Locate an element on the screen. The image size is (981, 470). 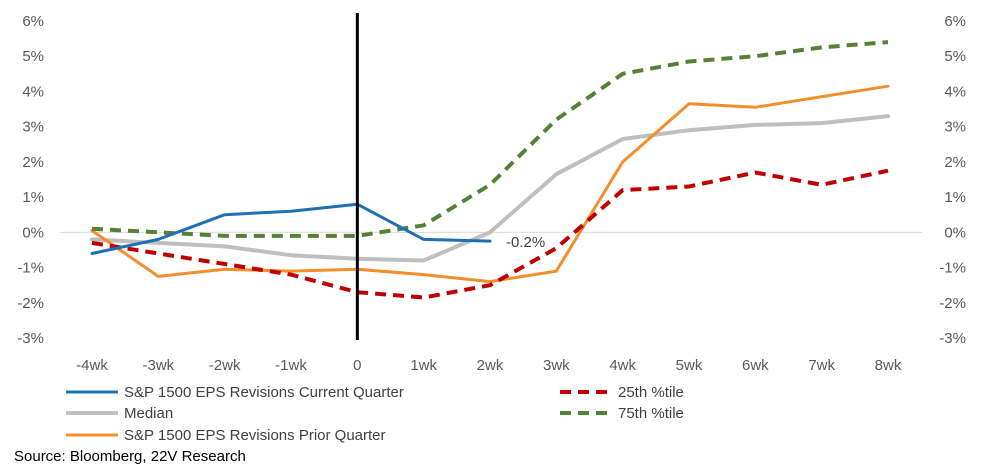
legend-label-2: S&P 1500 EPS Revisions Prior Quarter is located at coordinates (255, 435).